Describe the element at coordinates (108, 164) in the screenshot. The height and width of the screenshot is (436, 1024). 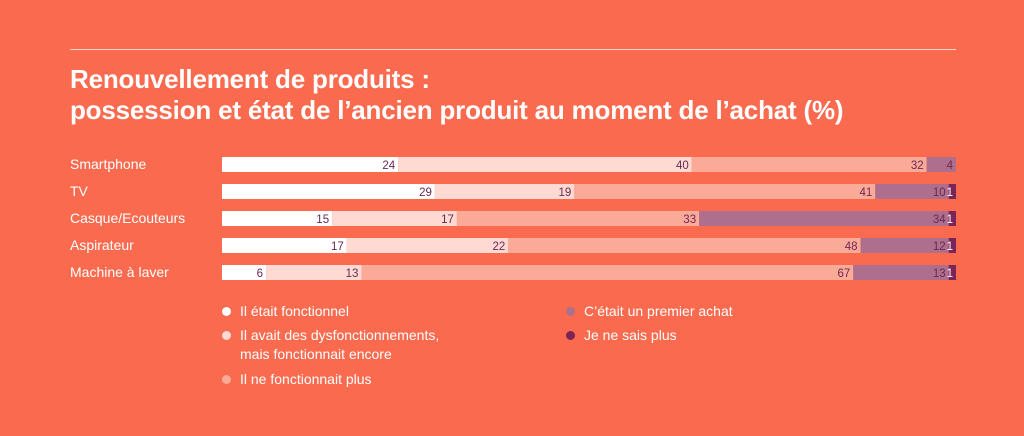
I see `category-label-smartphone: Smartphone` at that location.